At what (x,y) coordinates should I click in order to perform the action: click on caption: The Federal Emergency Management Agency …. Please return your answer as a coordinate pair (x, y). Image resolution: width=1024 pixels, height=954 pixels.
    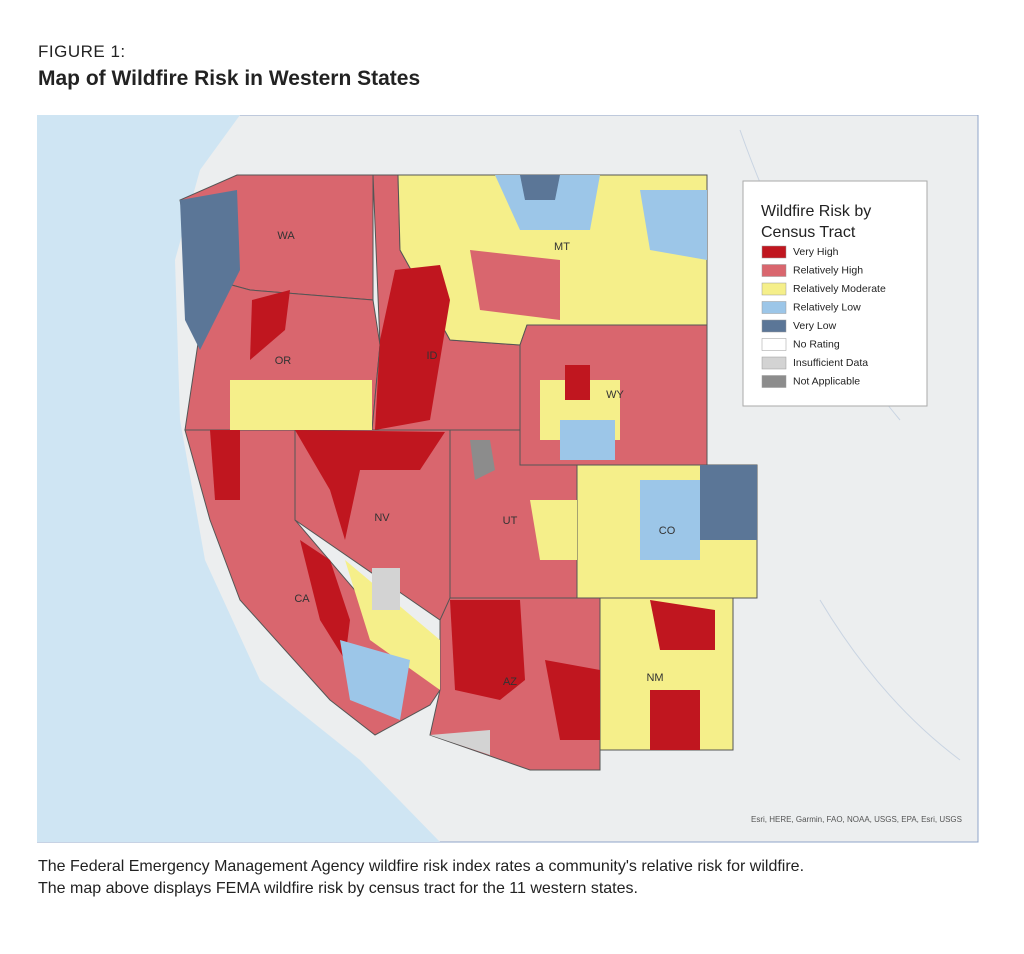
    Looking at the image, I should click on (518, 878).